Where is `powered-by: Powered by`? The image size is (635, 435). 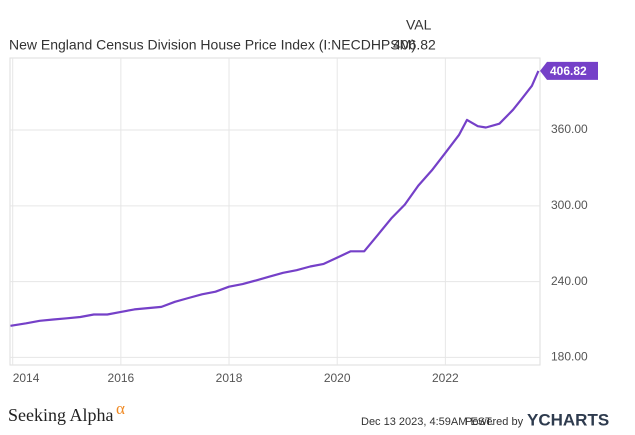 powered-by: Powered by is located at coordinates (494, 422).